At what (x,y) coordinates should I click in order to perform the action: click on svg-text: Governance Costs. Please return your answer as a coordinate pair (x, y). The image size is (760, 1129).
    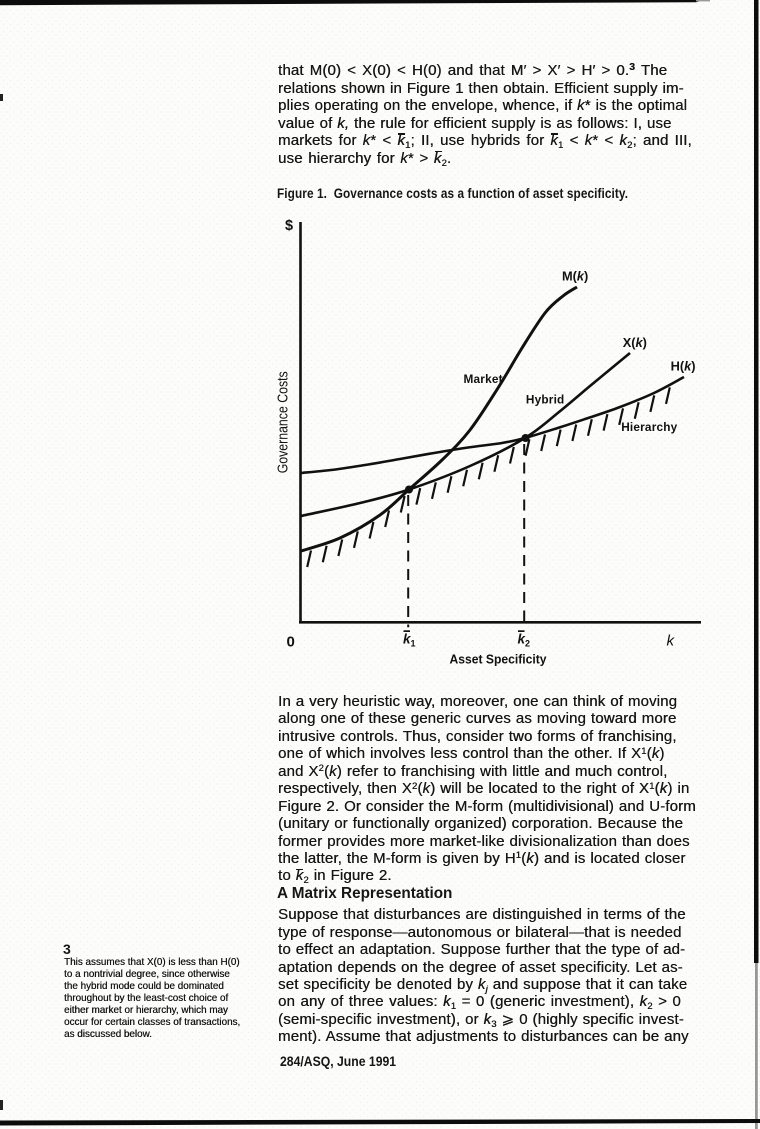
    Looking at the image, I should click on (284, 422).